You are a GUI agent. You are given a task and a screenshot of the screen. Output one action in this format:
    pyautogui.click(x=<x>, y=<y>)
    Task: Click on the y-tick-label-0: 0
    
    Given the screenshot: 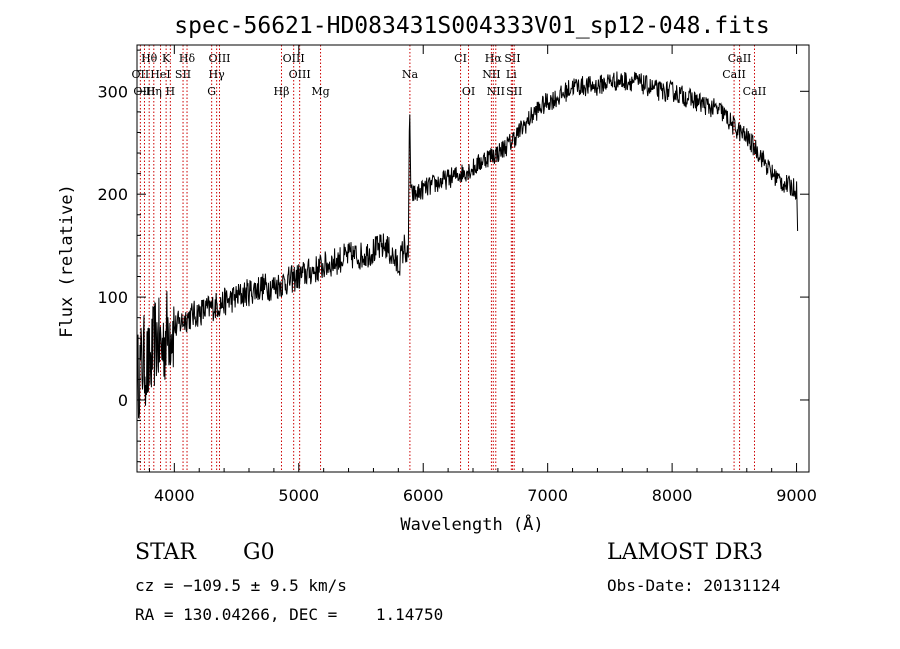 What is the action you would take?
    pyautogui.click(x=123, y=400)
    